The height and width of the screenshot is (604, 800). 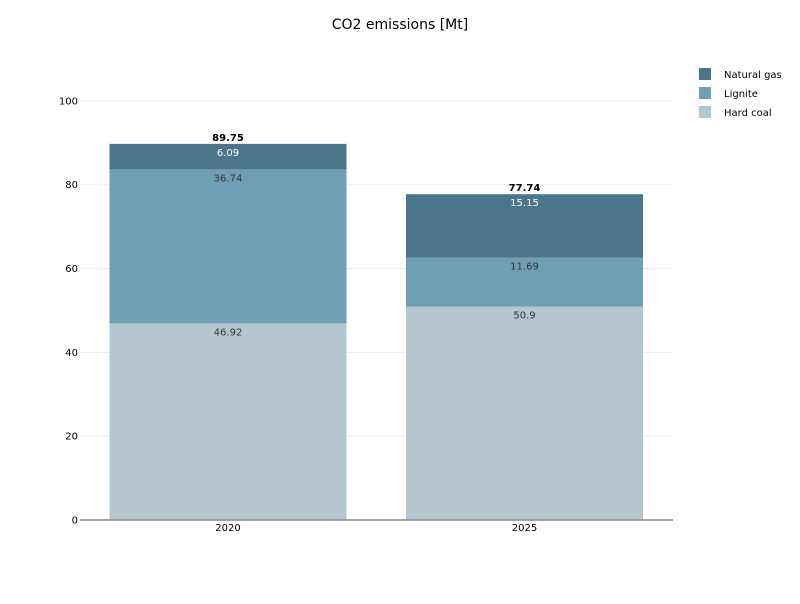 I want to click on data-label: 15.15, so click(x=524, y=203).